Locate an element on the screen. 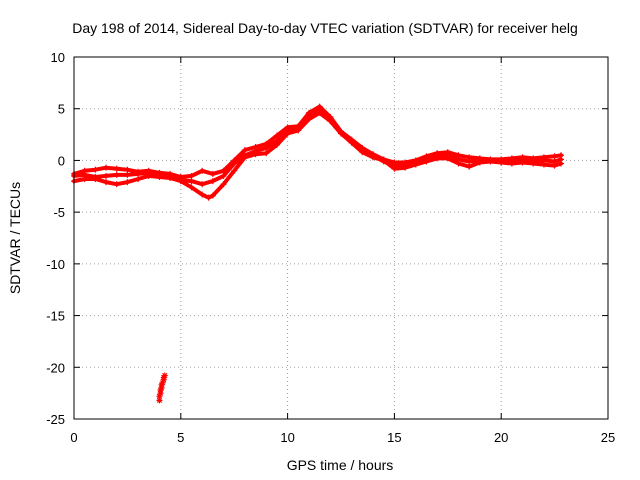 The image size is (640, 480). x-tick-label: 5 is located at coordinates (180, 437).